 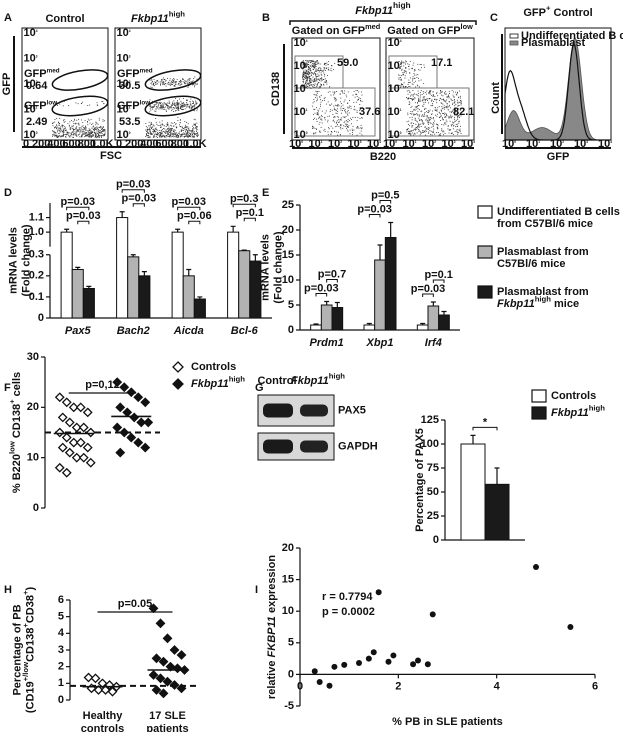 I want to click on bracket, so click(x=138, y=205).